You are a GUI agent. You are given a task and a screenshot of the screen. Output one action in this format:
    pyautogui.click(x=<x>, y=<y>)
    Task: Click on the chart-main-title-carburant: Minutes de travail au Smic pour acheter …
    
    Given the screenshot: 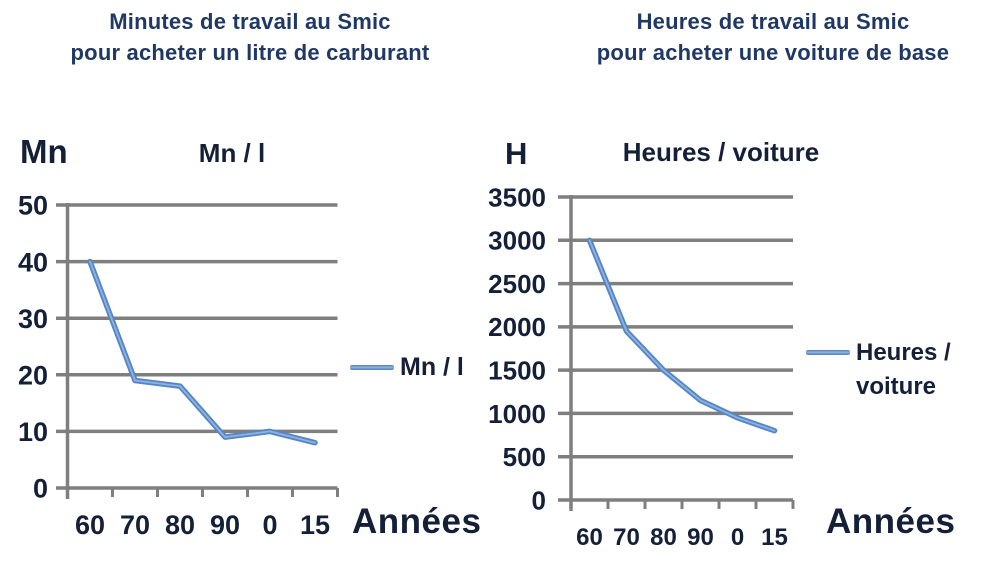 What is the action you would take?
    pyautogui.click(x=250, y=37)
    